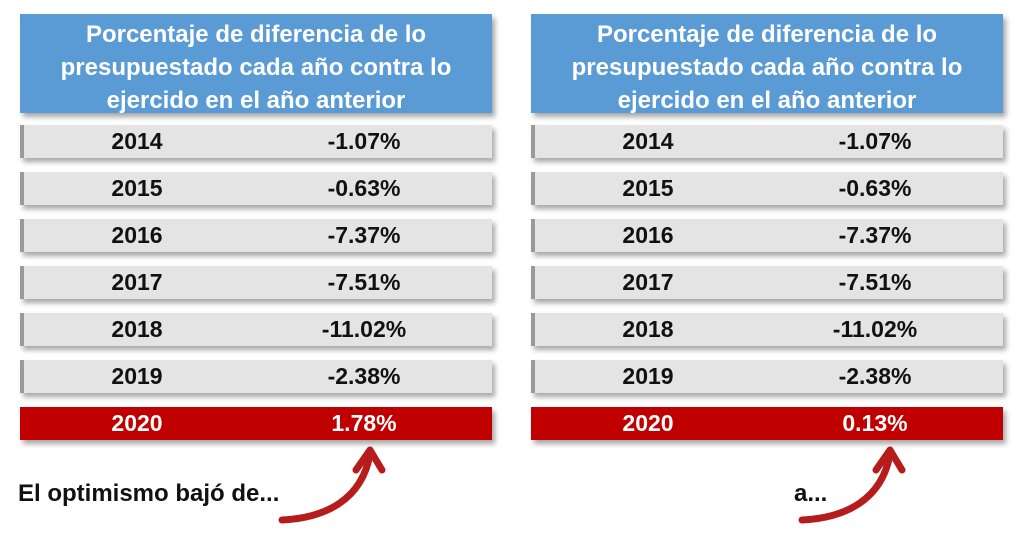 The height and width of the screenshot is (534, 1024). I want to click on value-cell: 0.13%, so click(875, 423).